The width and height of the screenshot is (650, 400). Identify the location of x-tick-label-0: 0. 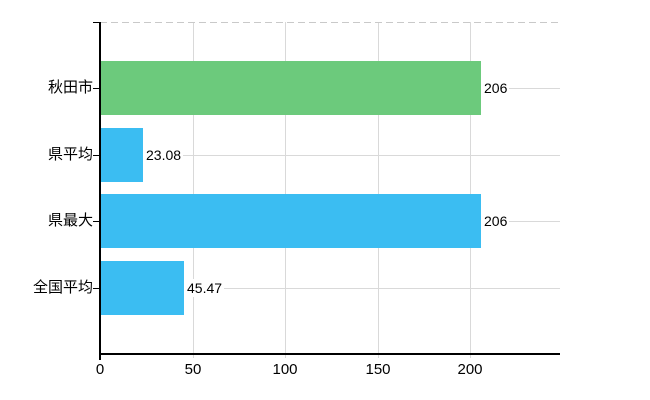
(100, 369).